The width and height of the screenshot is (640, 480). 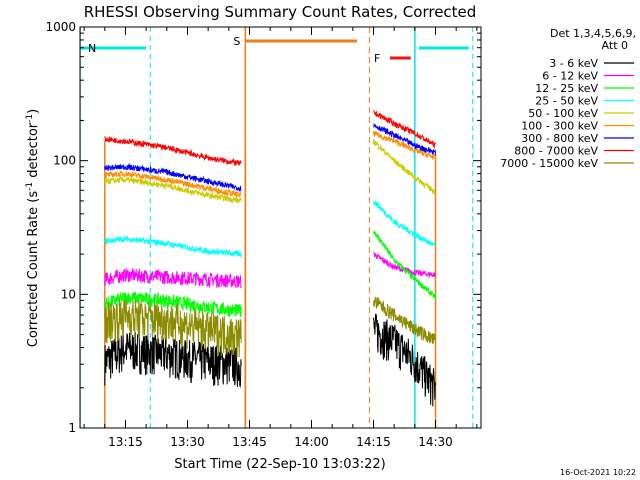 What do you see at coordinates (377, 58) in the screenshot?
I see `flag-label-F: F` at bounding box center [377, 58].